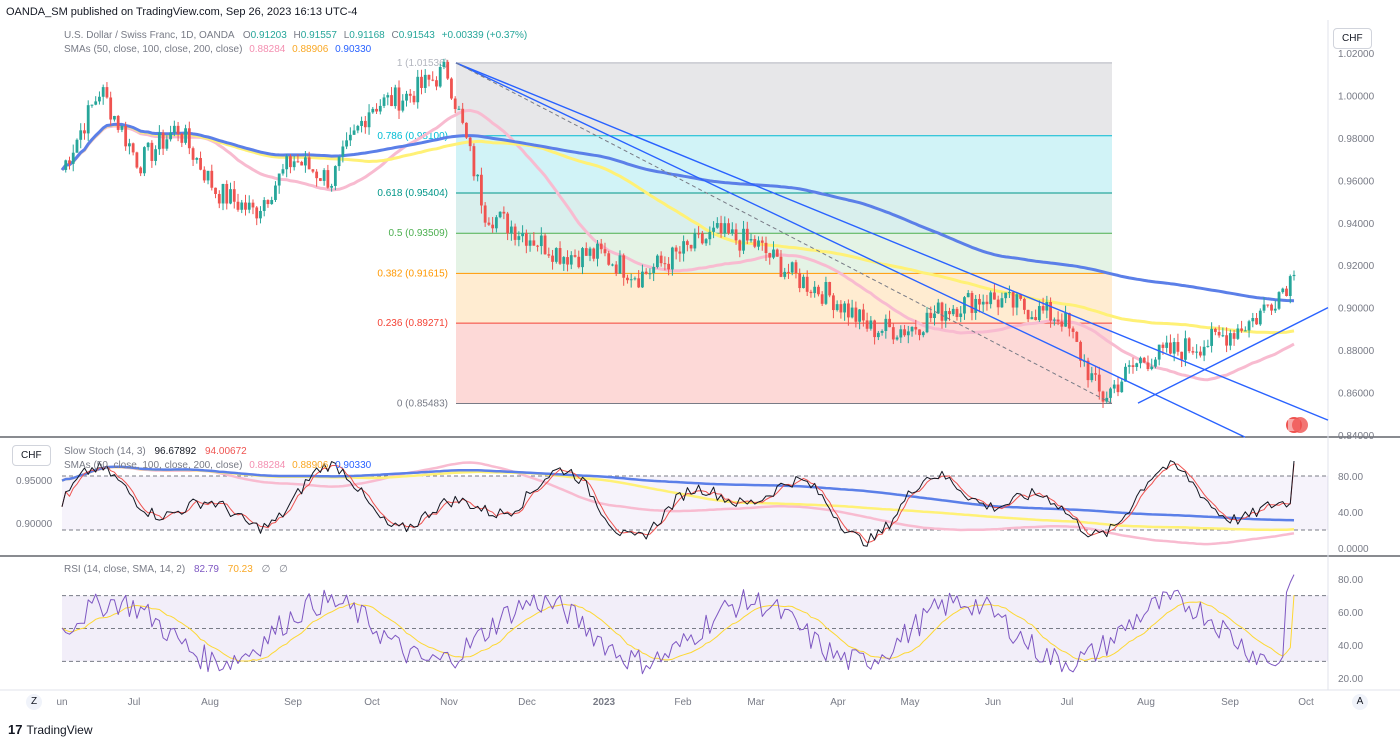  I want to click on us-flag-icon, so click(1297, 425).